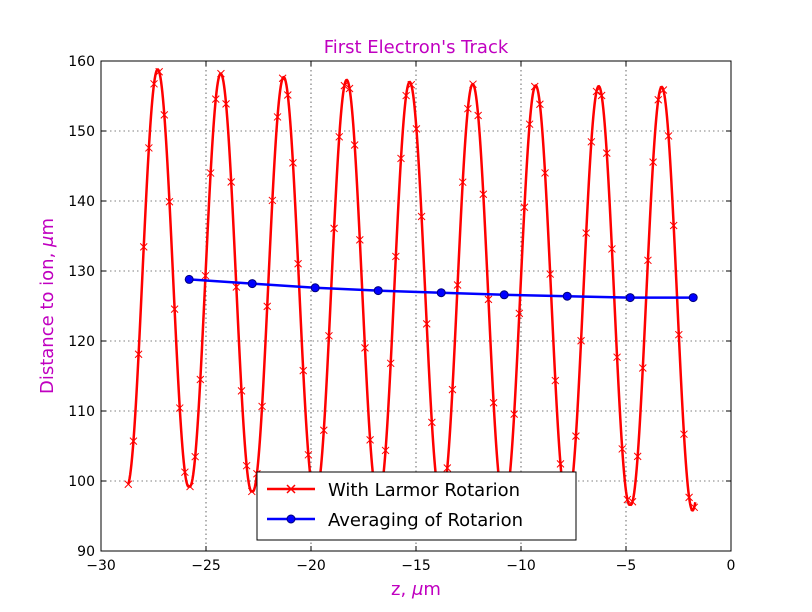  I want to click on legend-blue-label: Averaging of Rotarion, so click(425, 520).